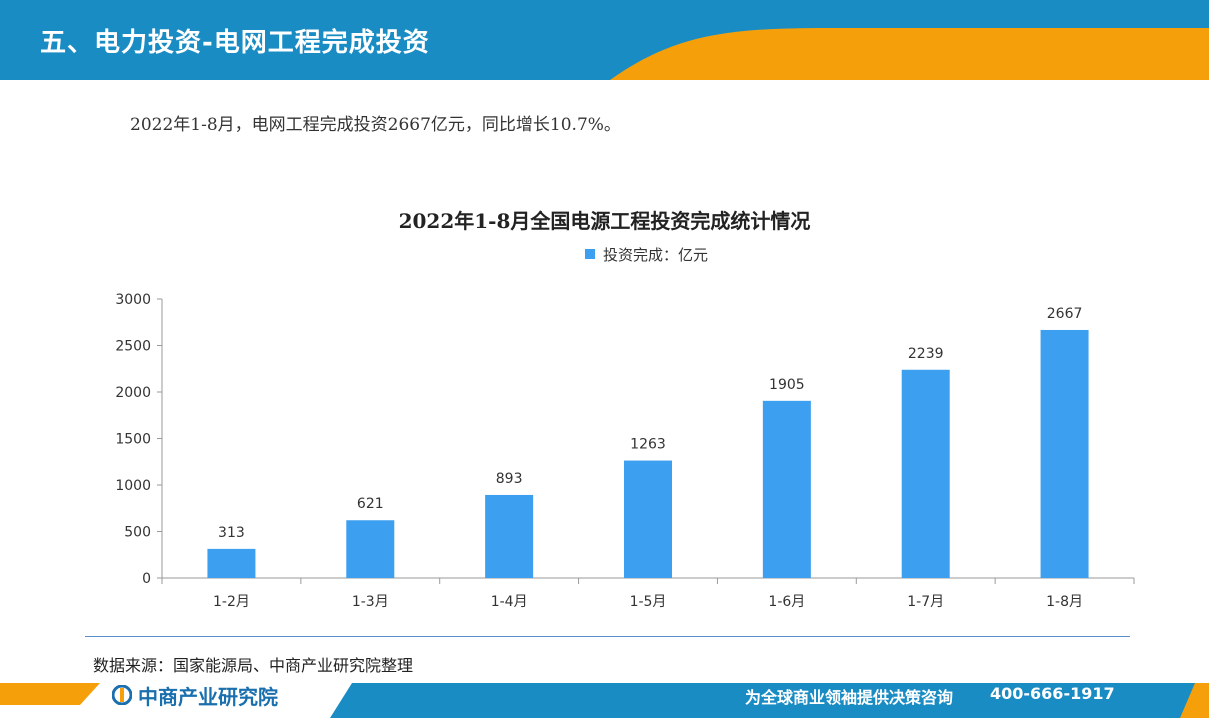  Describe the element at coordinates (375, 125) in the screenshot. I see `summary-text: 2022年1-8月，电网工程完成投资2667亿元，同比增长10.7%。` at that location.